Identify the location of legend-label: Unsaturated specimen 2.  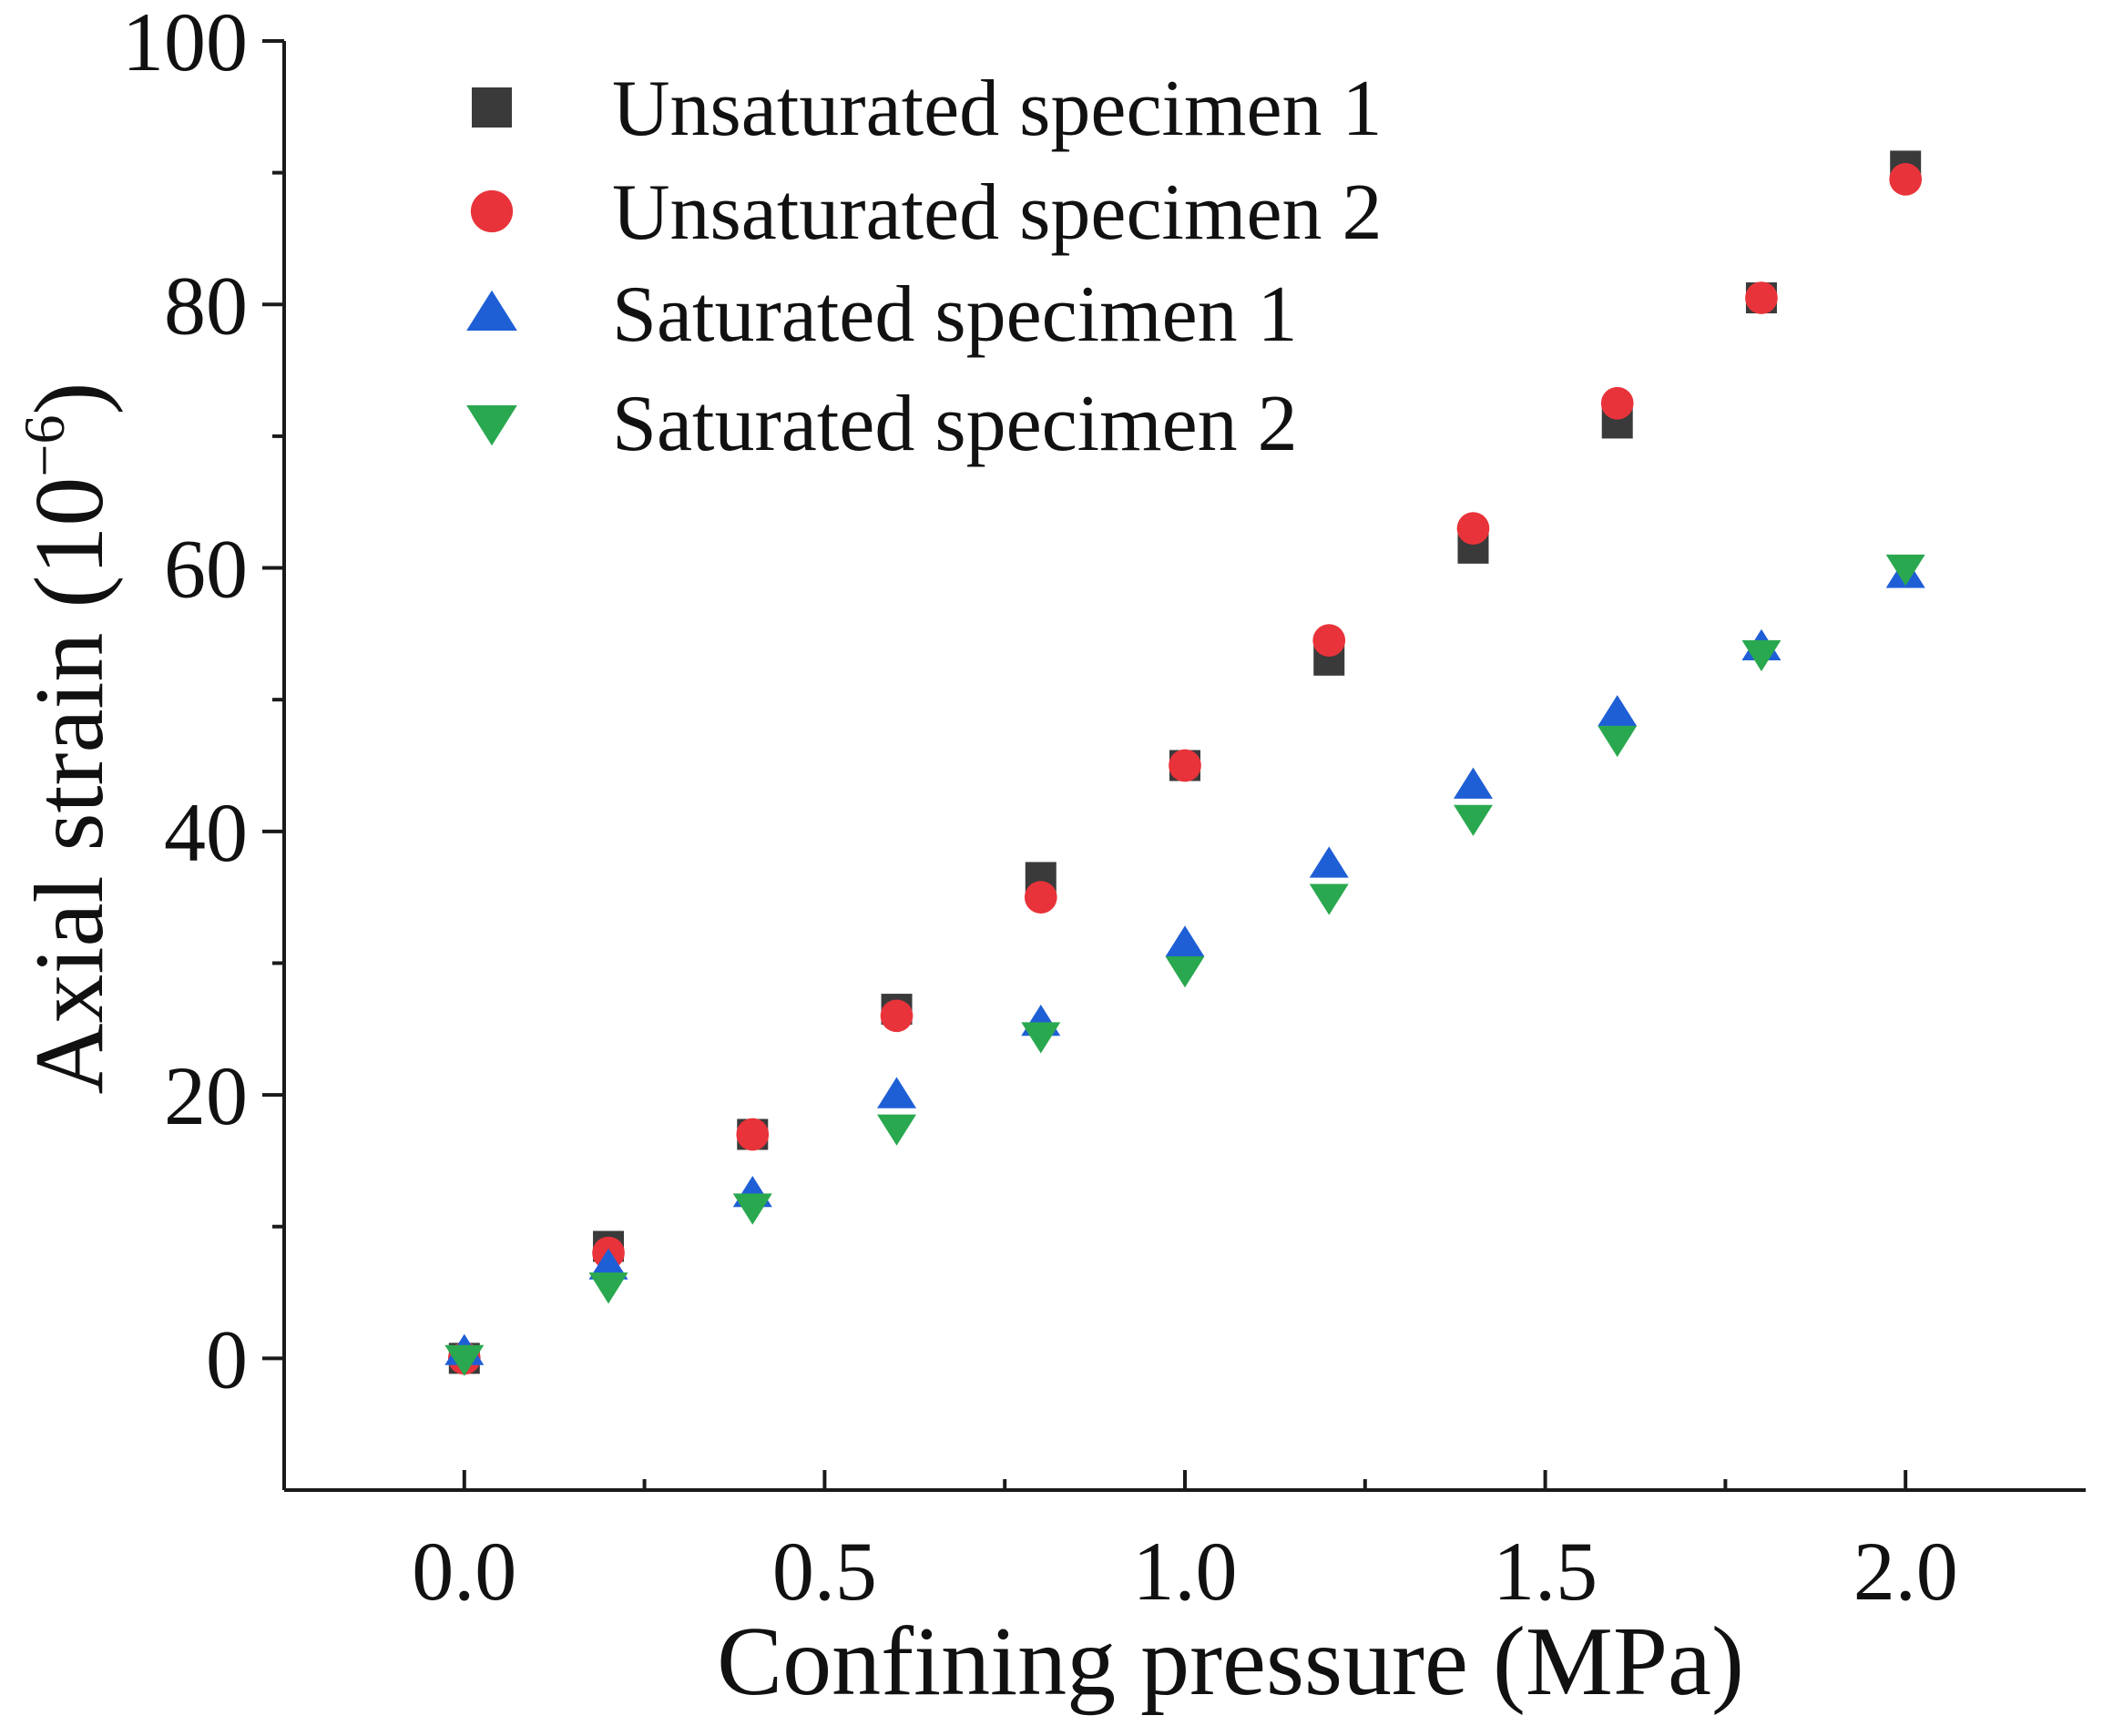
(997, 212).